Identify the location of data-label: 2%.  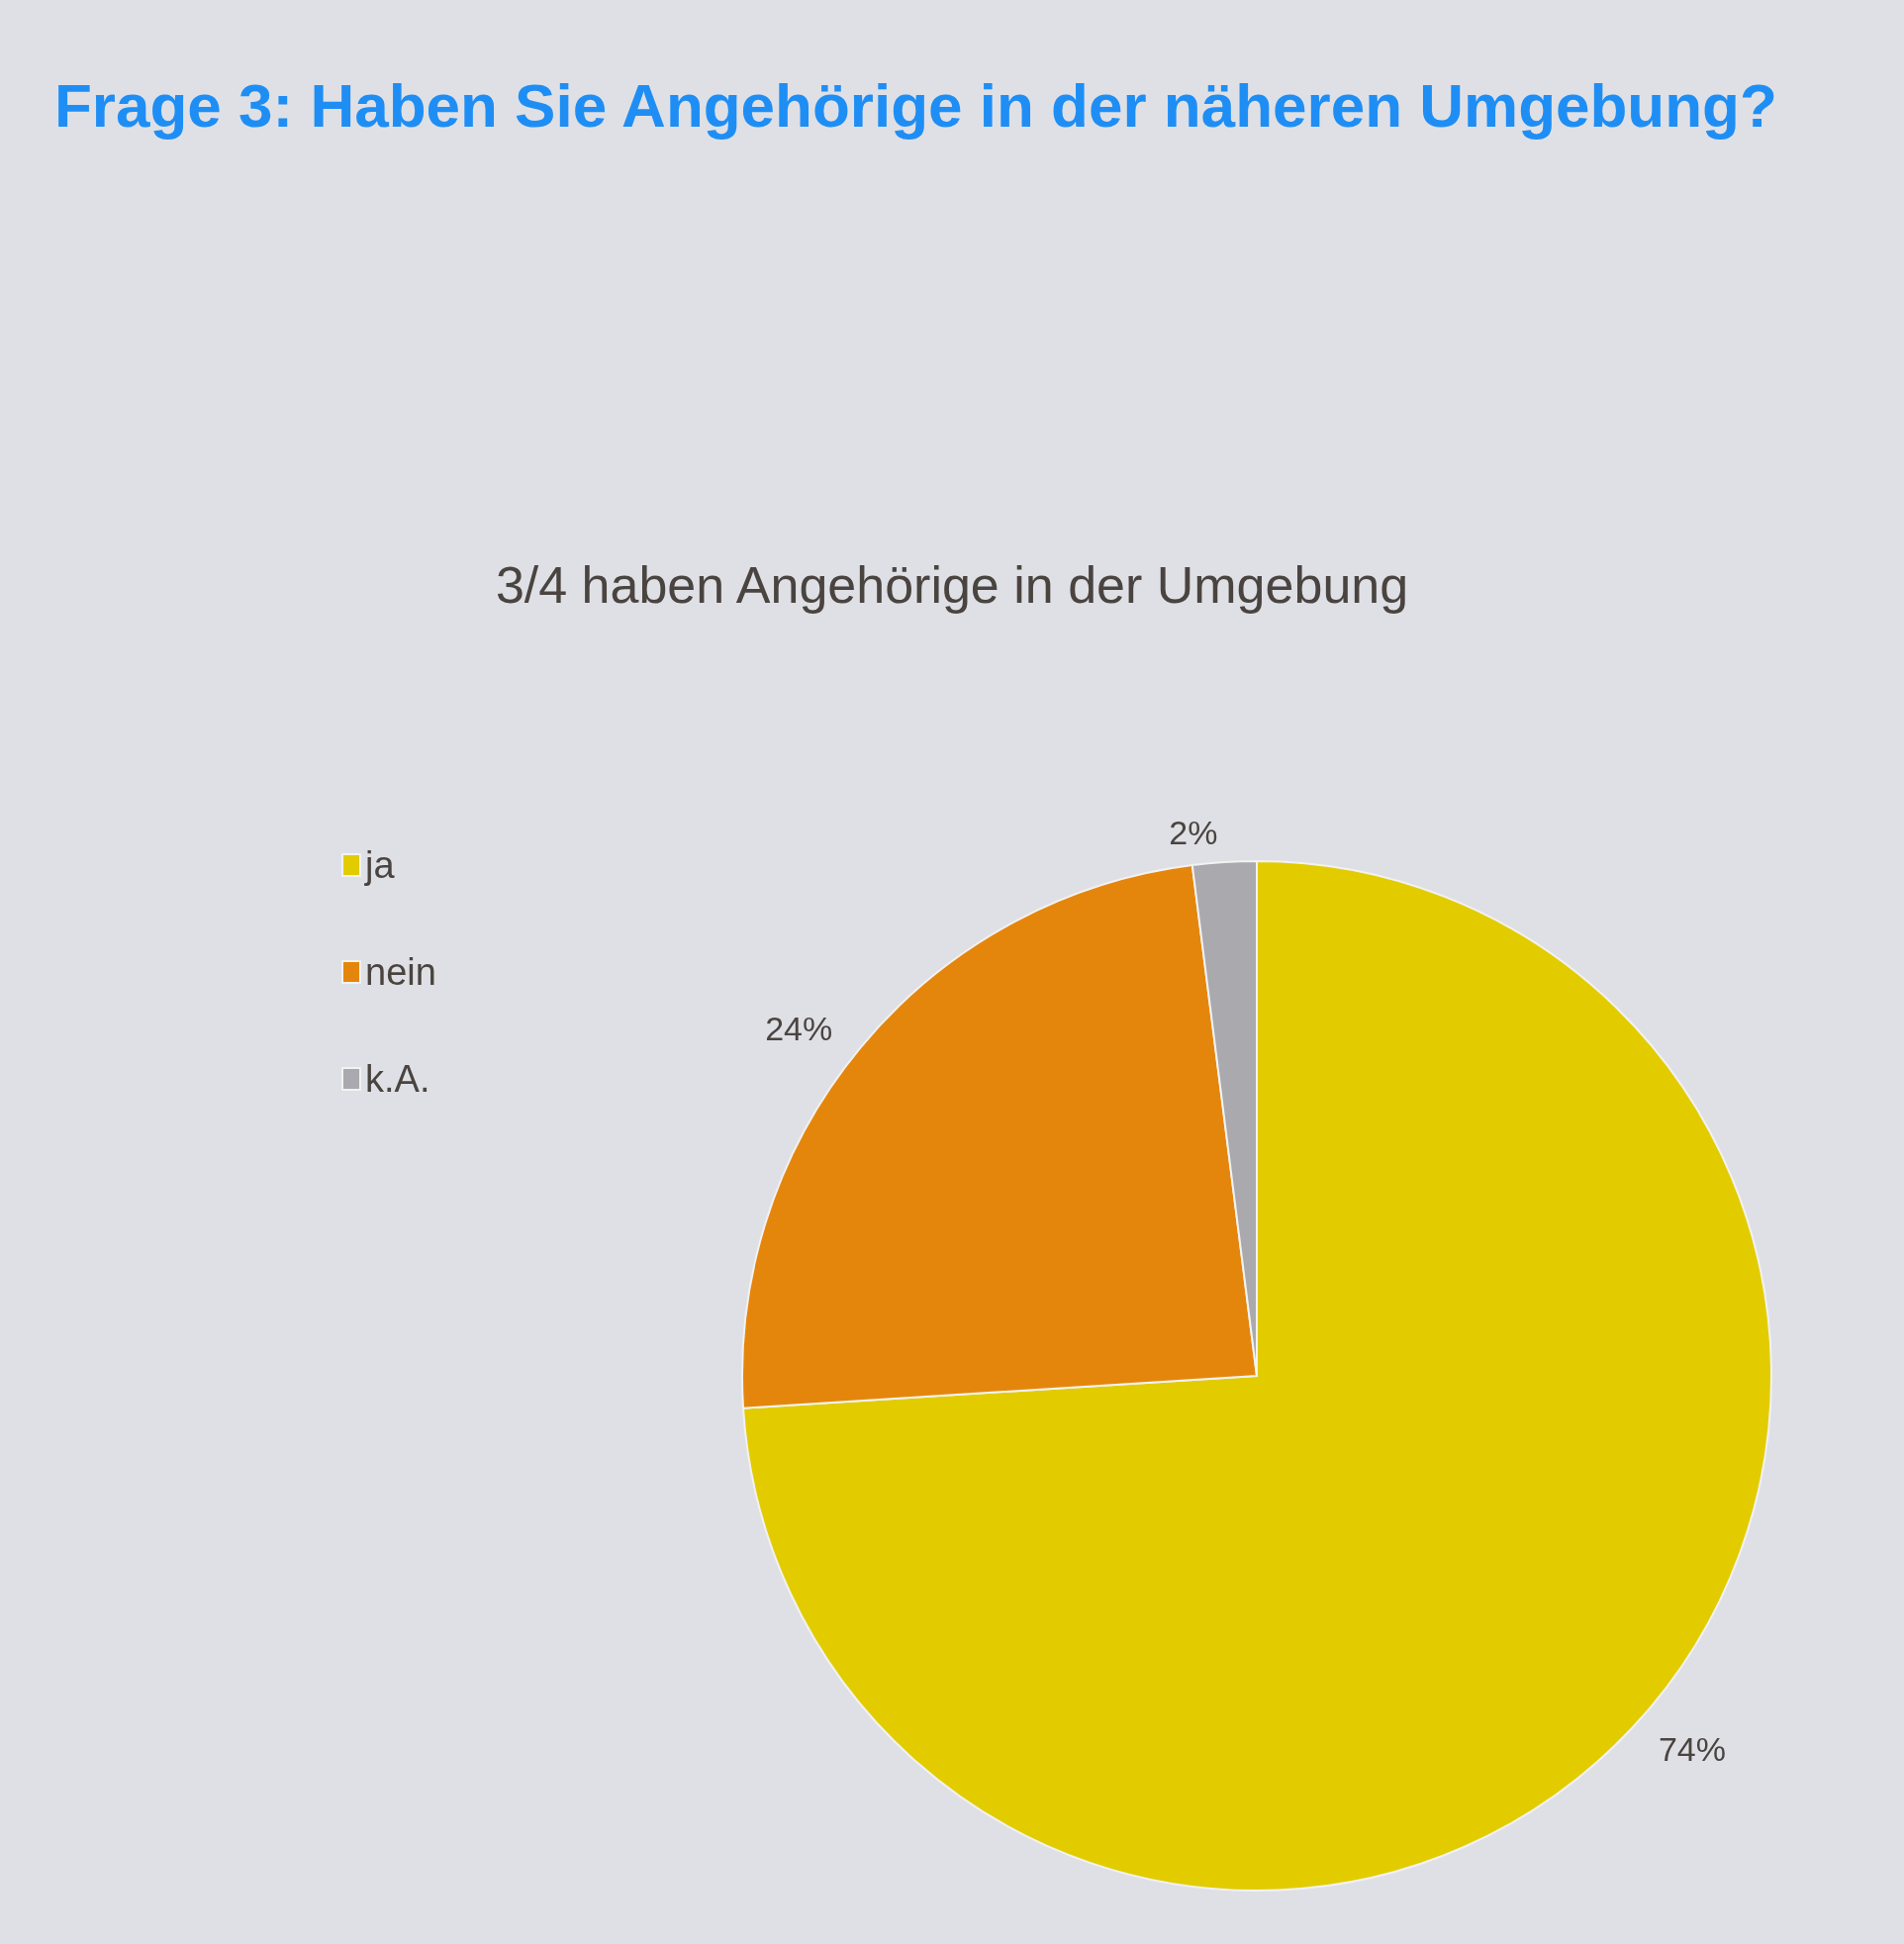
(1193, 833).